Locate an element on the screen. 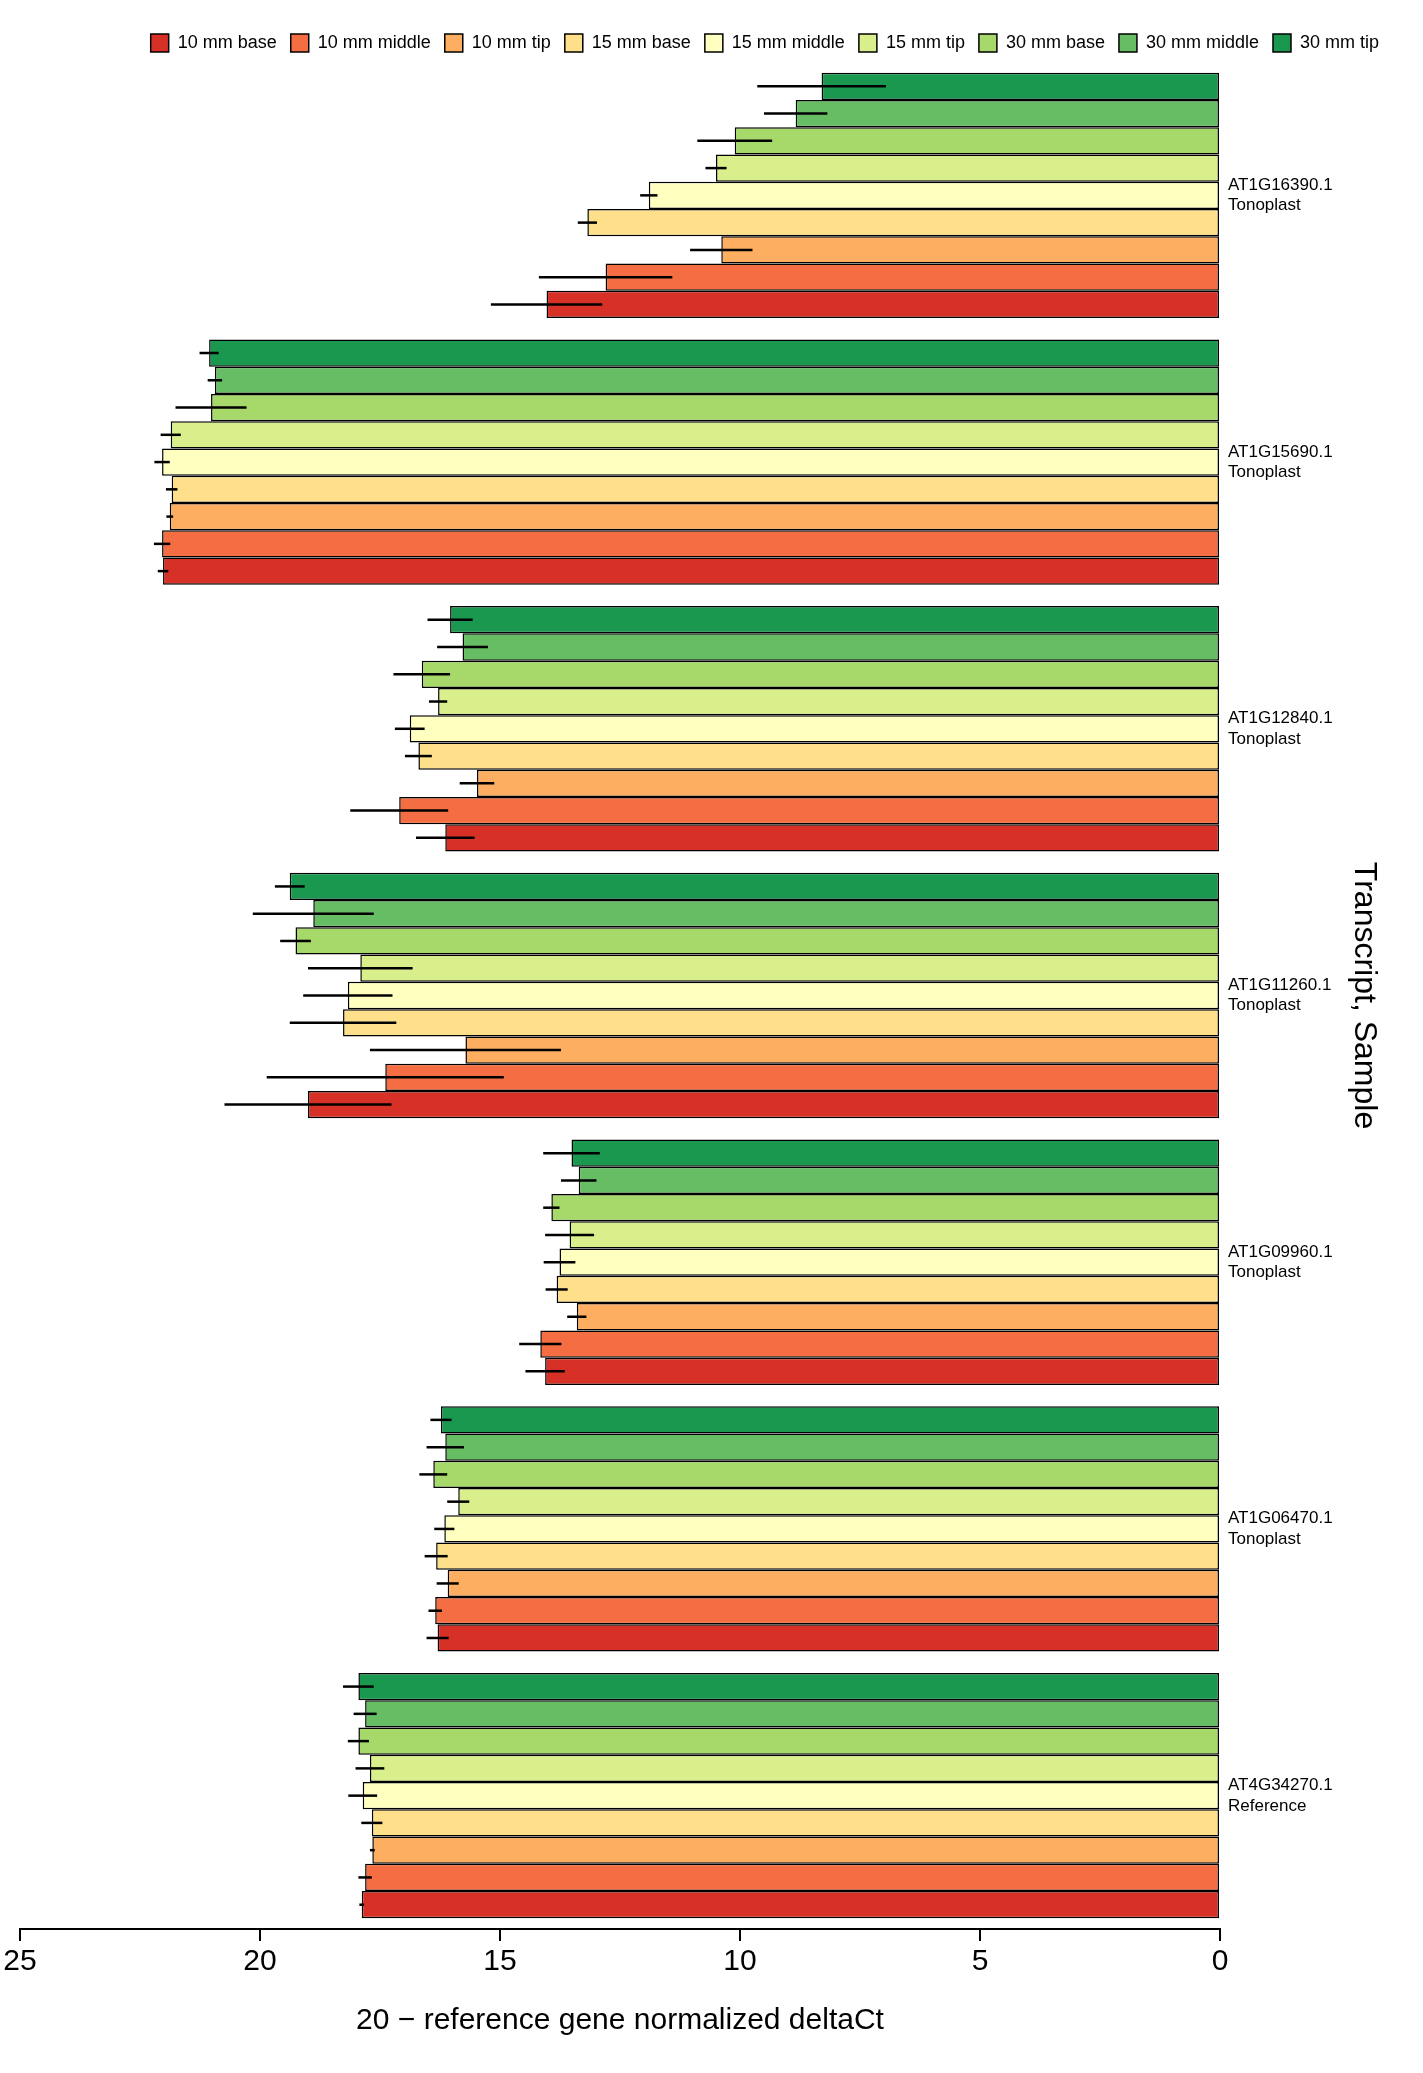  y-tick-label: AT1G11260.1 Tonoplast is located at coordinates (1280, 994).